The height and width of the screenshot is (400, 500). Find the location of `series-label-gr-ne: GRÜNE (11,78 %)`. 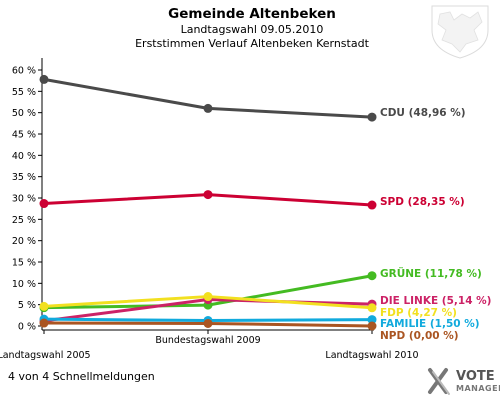

series-label-gr-ne: GRÜNE (11,78 %) is located at coordinates (431, 273).